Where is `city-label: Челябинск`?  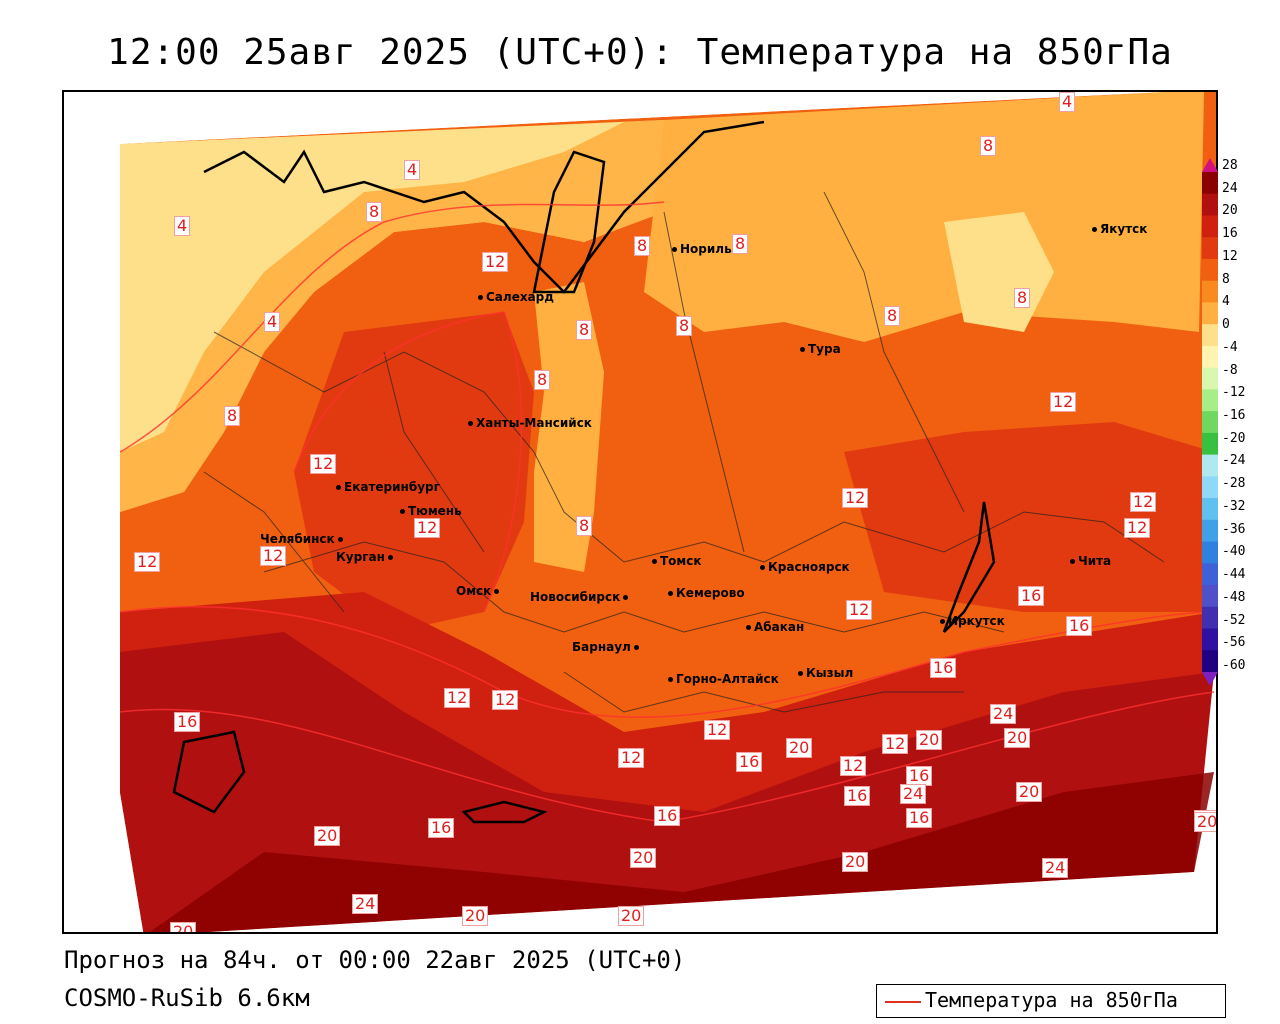
city-label: Челябинск is located at coordinates (303, 539).